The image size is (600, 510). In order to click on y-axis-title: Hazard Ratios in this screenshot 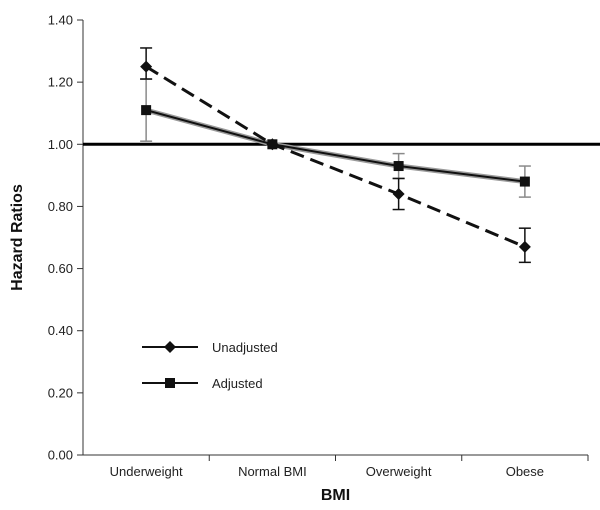, I will do `click(17, 237)`.